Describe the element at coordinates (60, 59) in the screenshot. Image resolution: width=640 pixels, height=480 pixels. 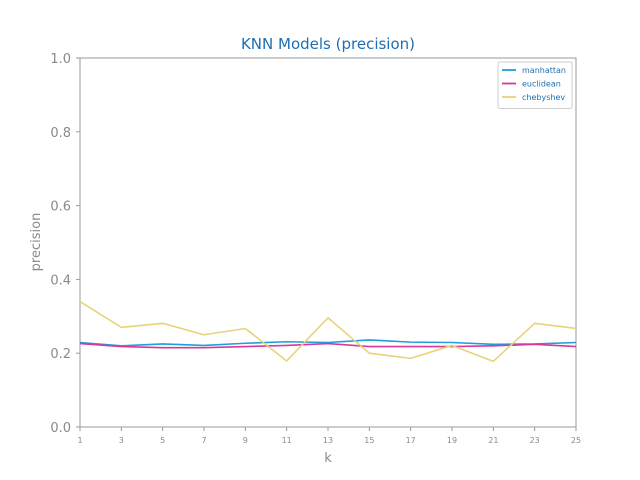
I see `y-tick-label: 1.0` at that location.